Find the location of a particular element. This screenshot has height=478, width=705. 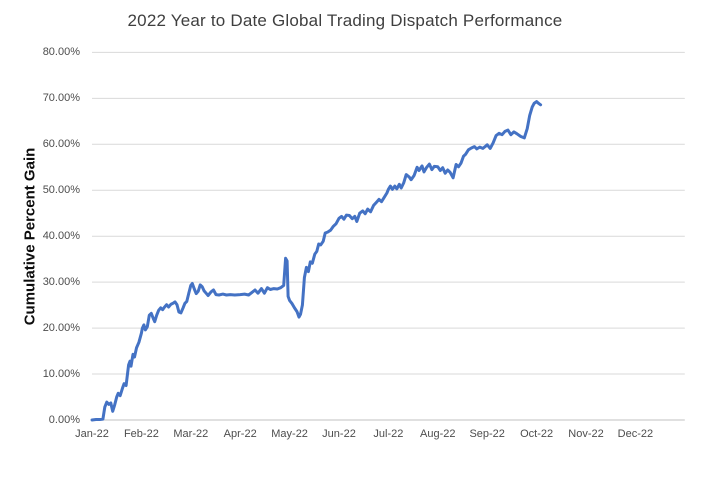

y-tick-label: 80.00% is located at coordinates (61, 51).